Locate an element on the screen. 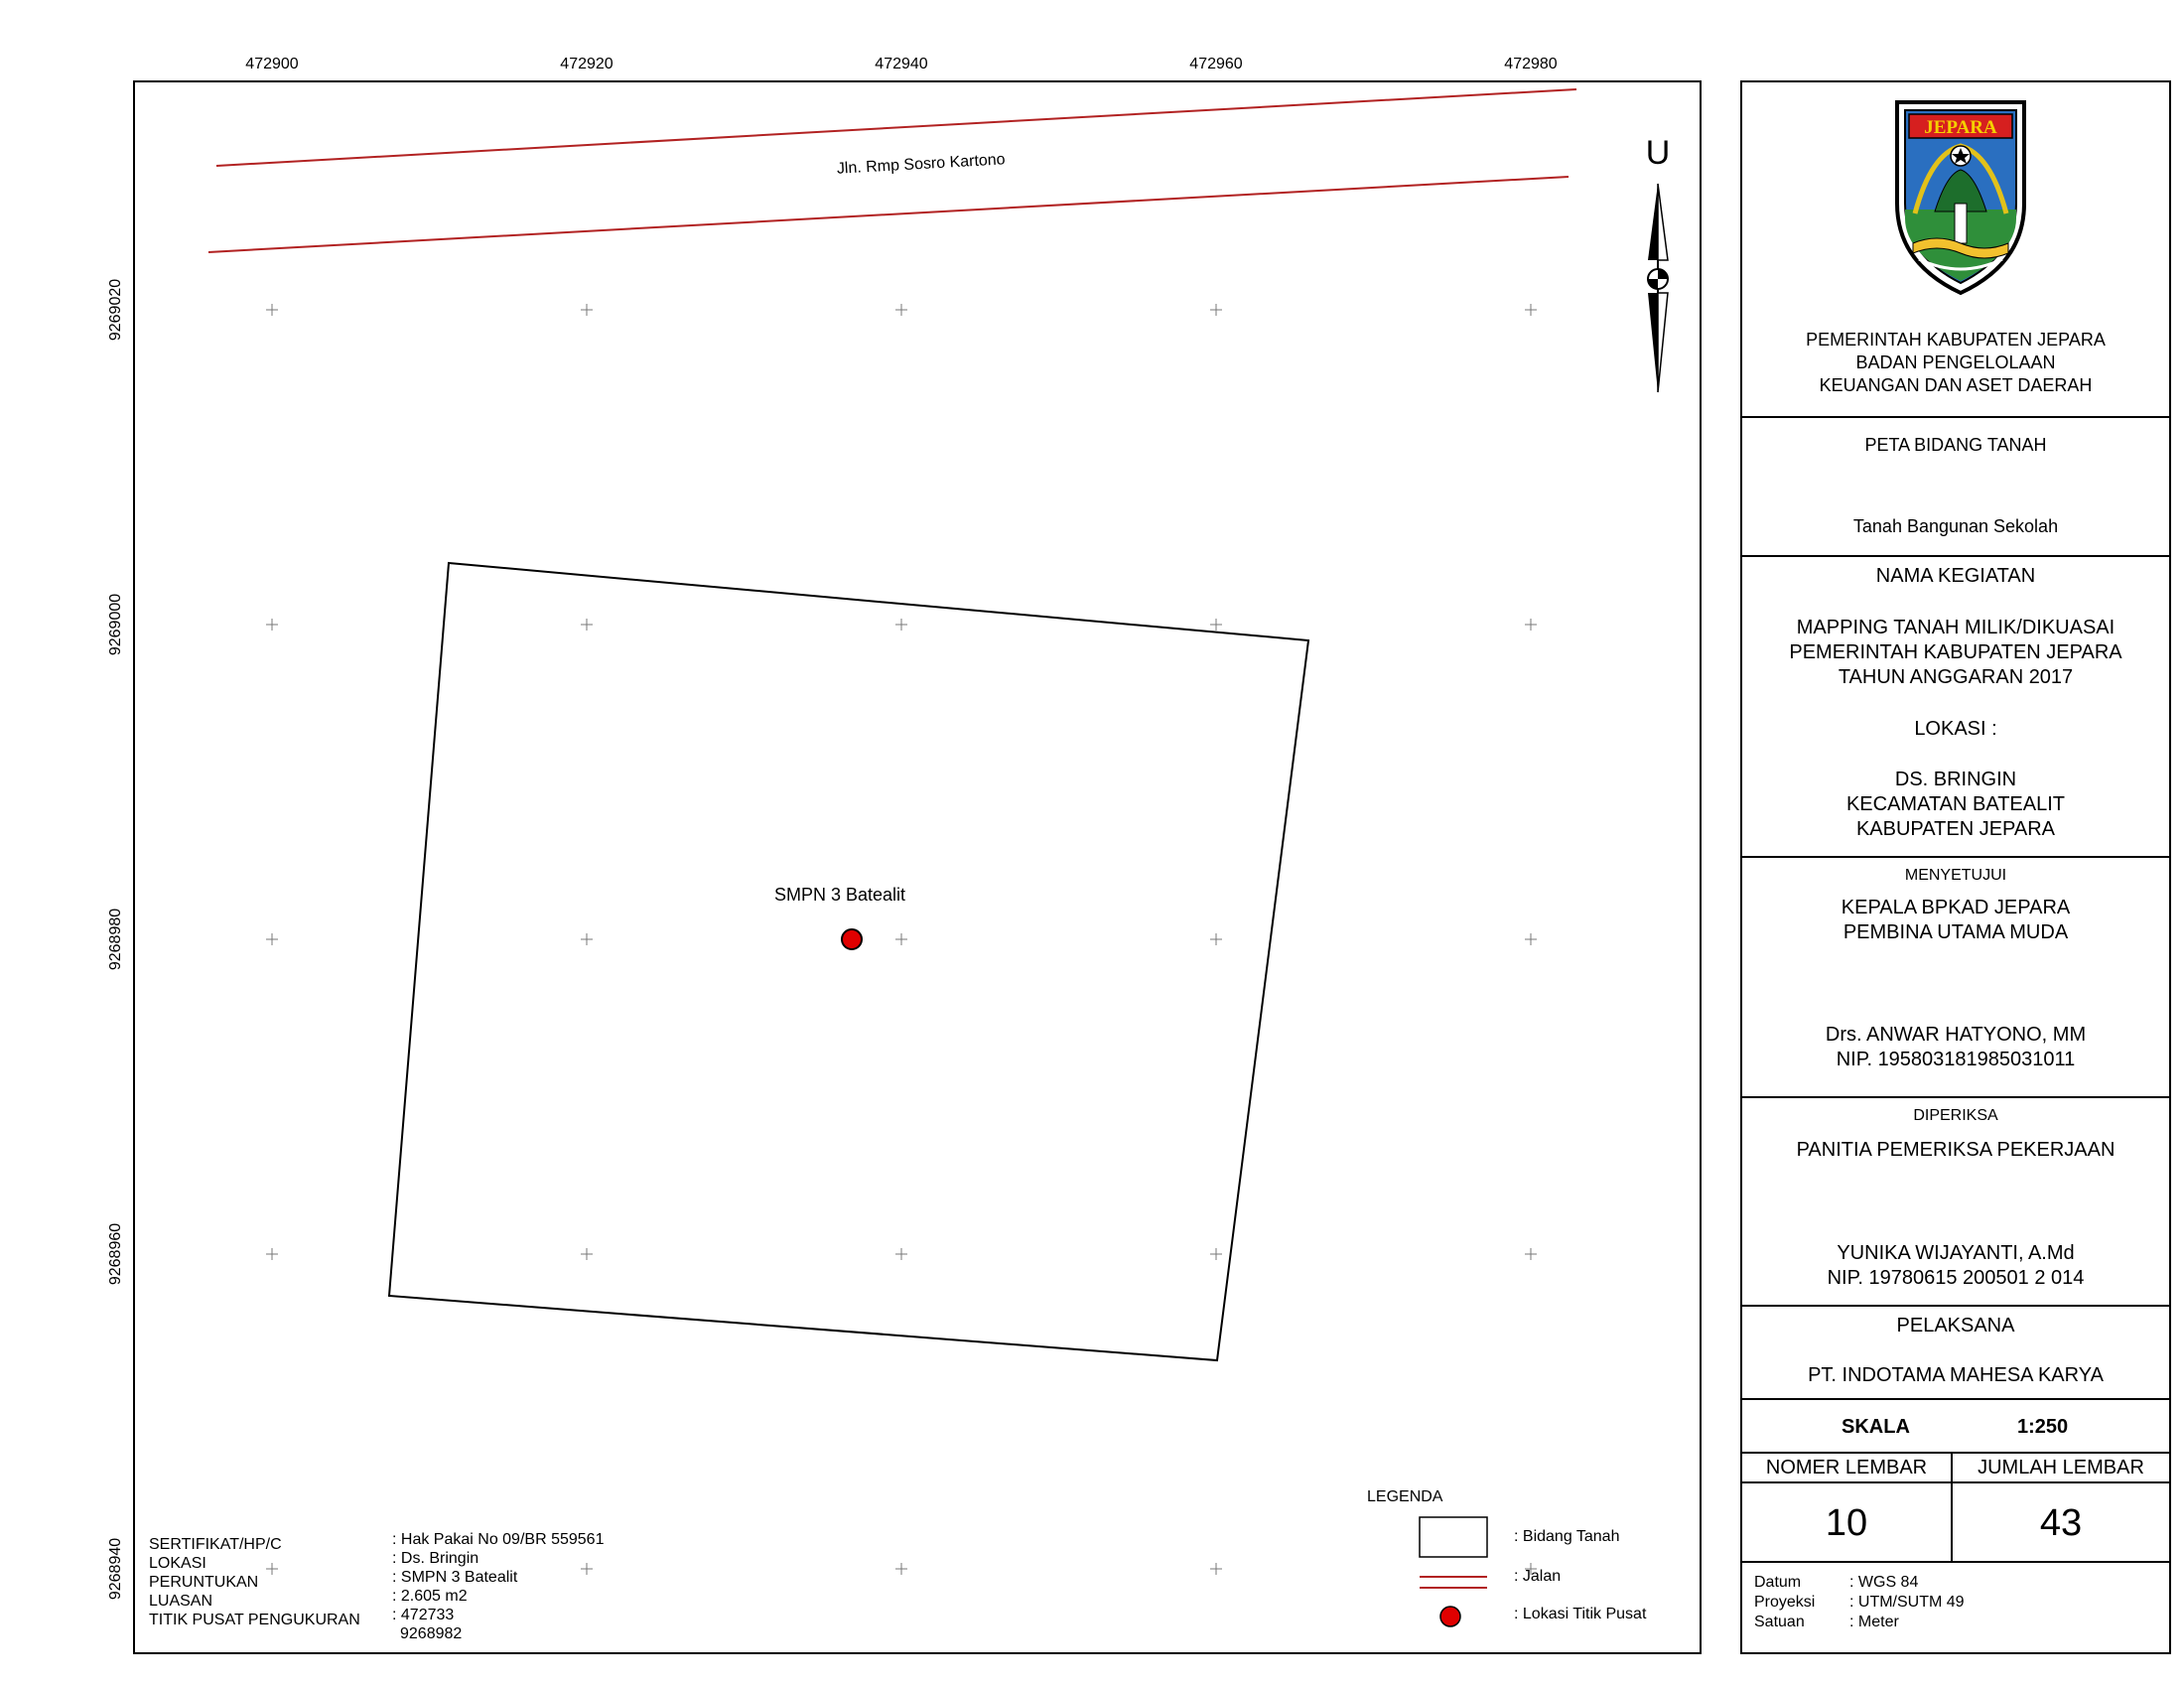 The image size is (2184, 1688). info-value: : SMPN 3 Batealit is located at coordinates (455, 1577).